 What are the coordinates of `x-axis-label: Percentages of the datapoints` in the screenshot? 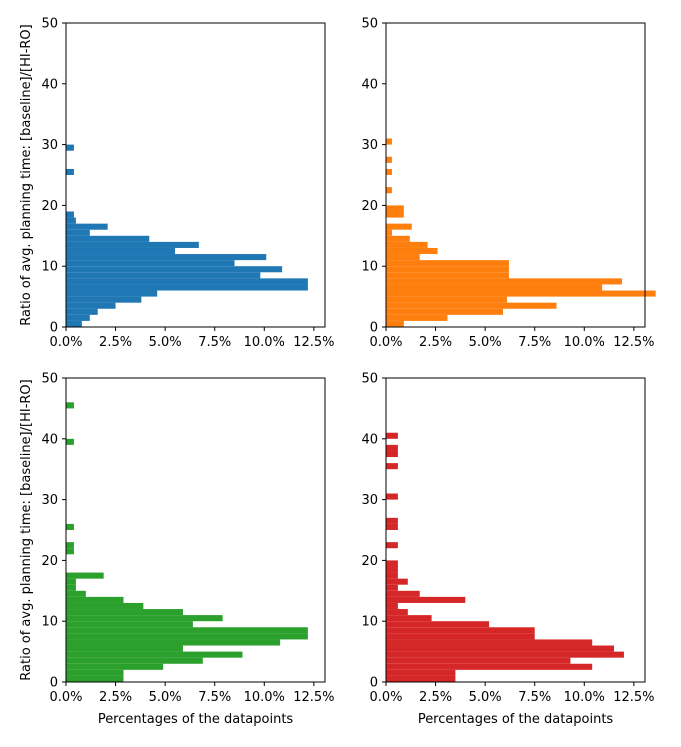 It's located at (516, 719).